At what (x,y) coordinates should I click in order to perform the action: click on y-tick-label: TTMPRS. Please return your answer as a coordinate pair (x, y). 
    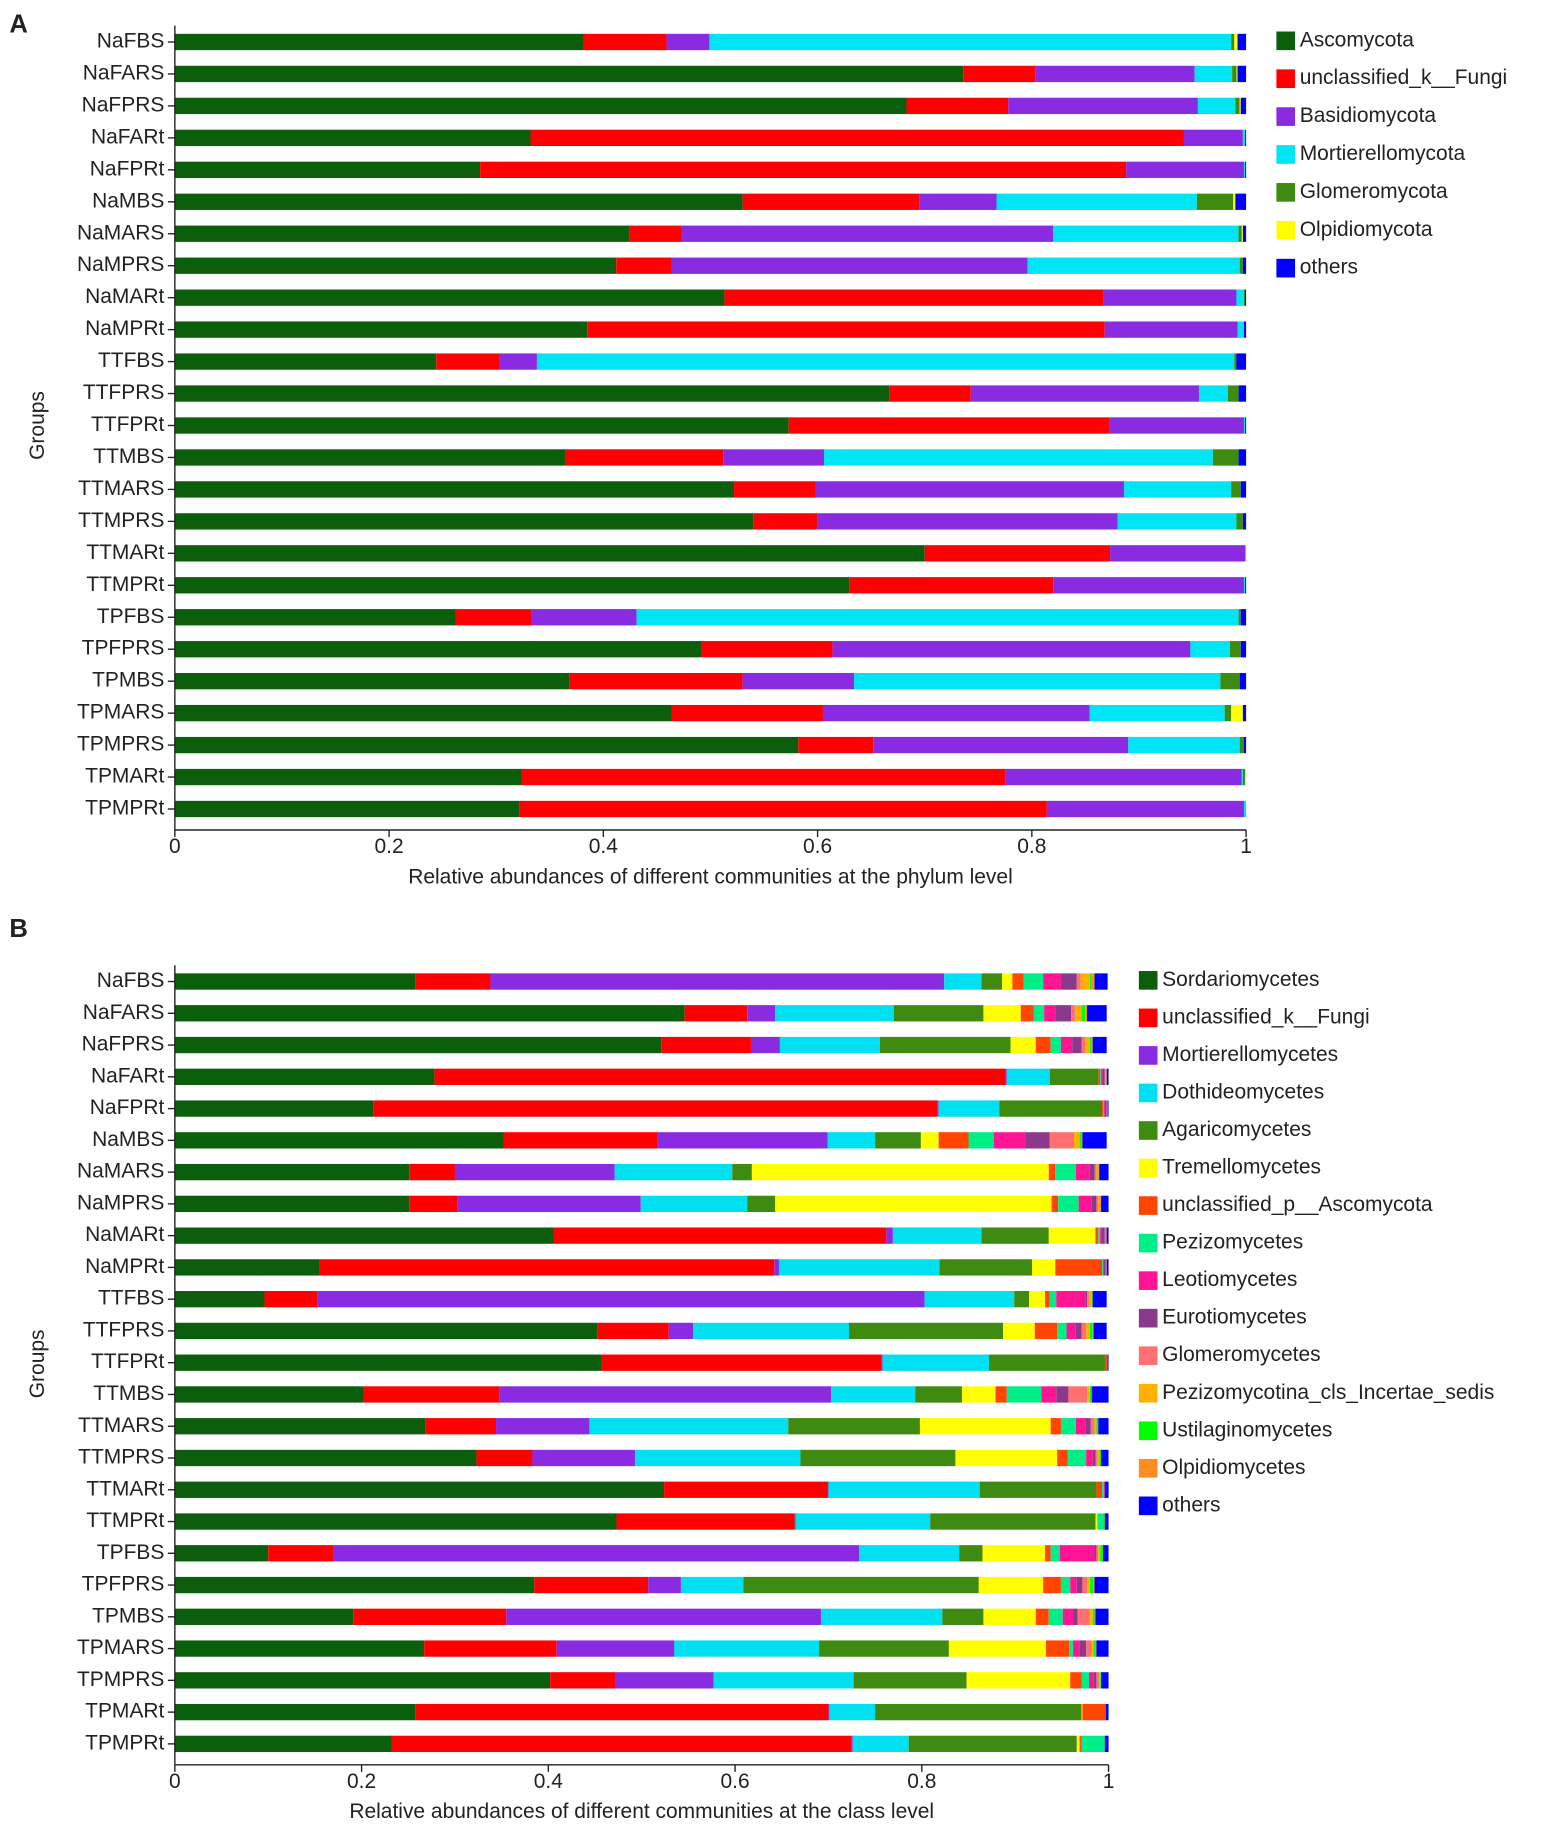
    Looking at the image, I should click on (121, 520).